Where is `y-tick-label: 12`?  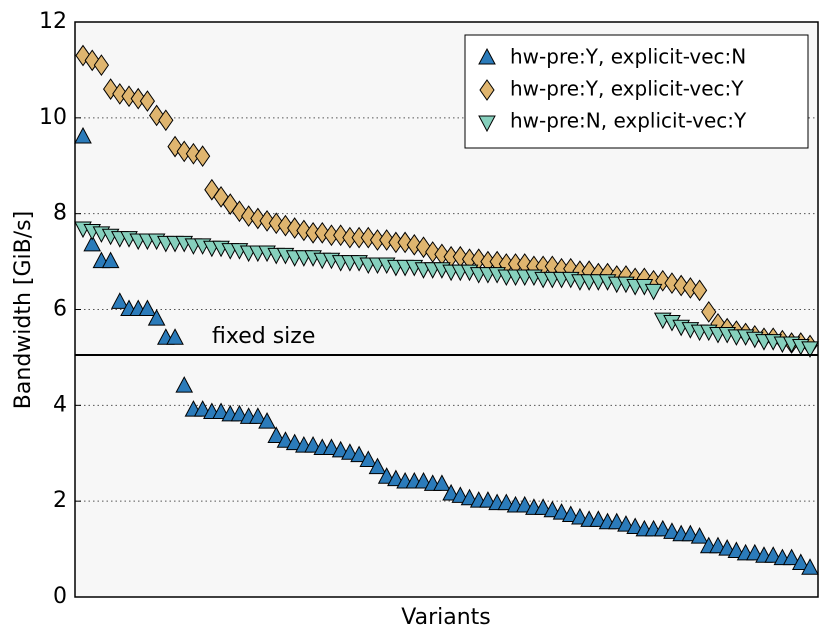
y-tick-label: 12 is located at coordinates (53, 21).